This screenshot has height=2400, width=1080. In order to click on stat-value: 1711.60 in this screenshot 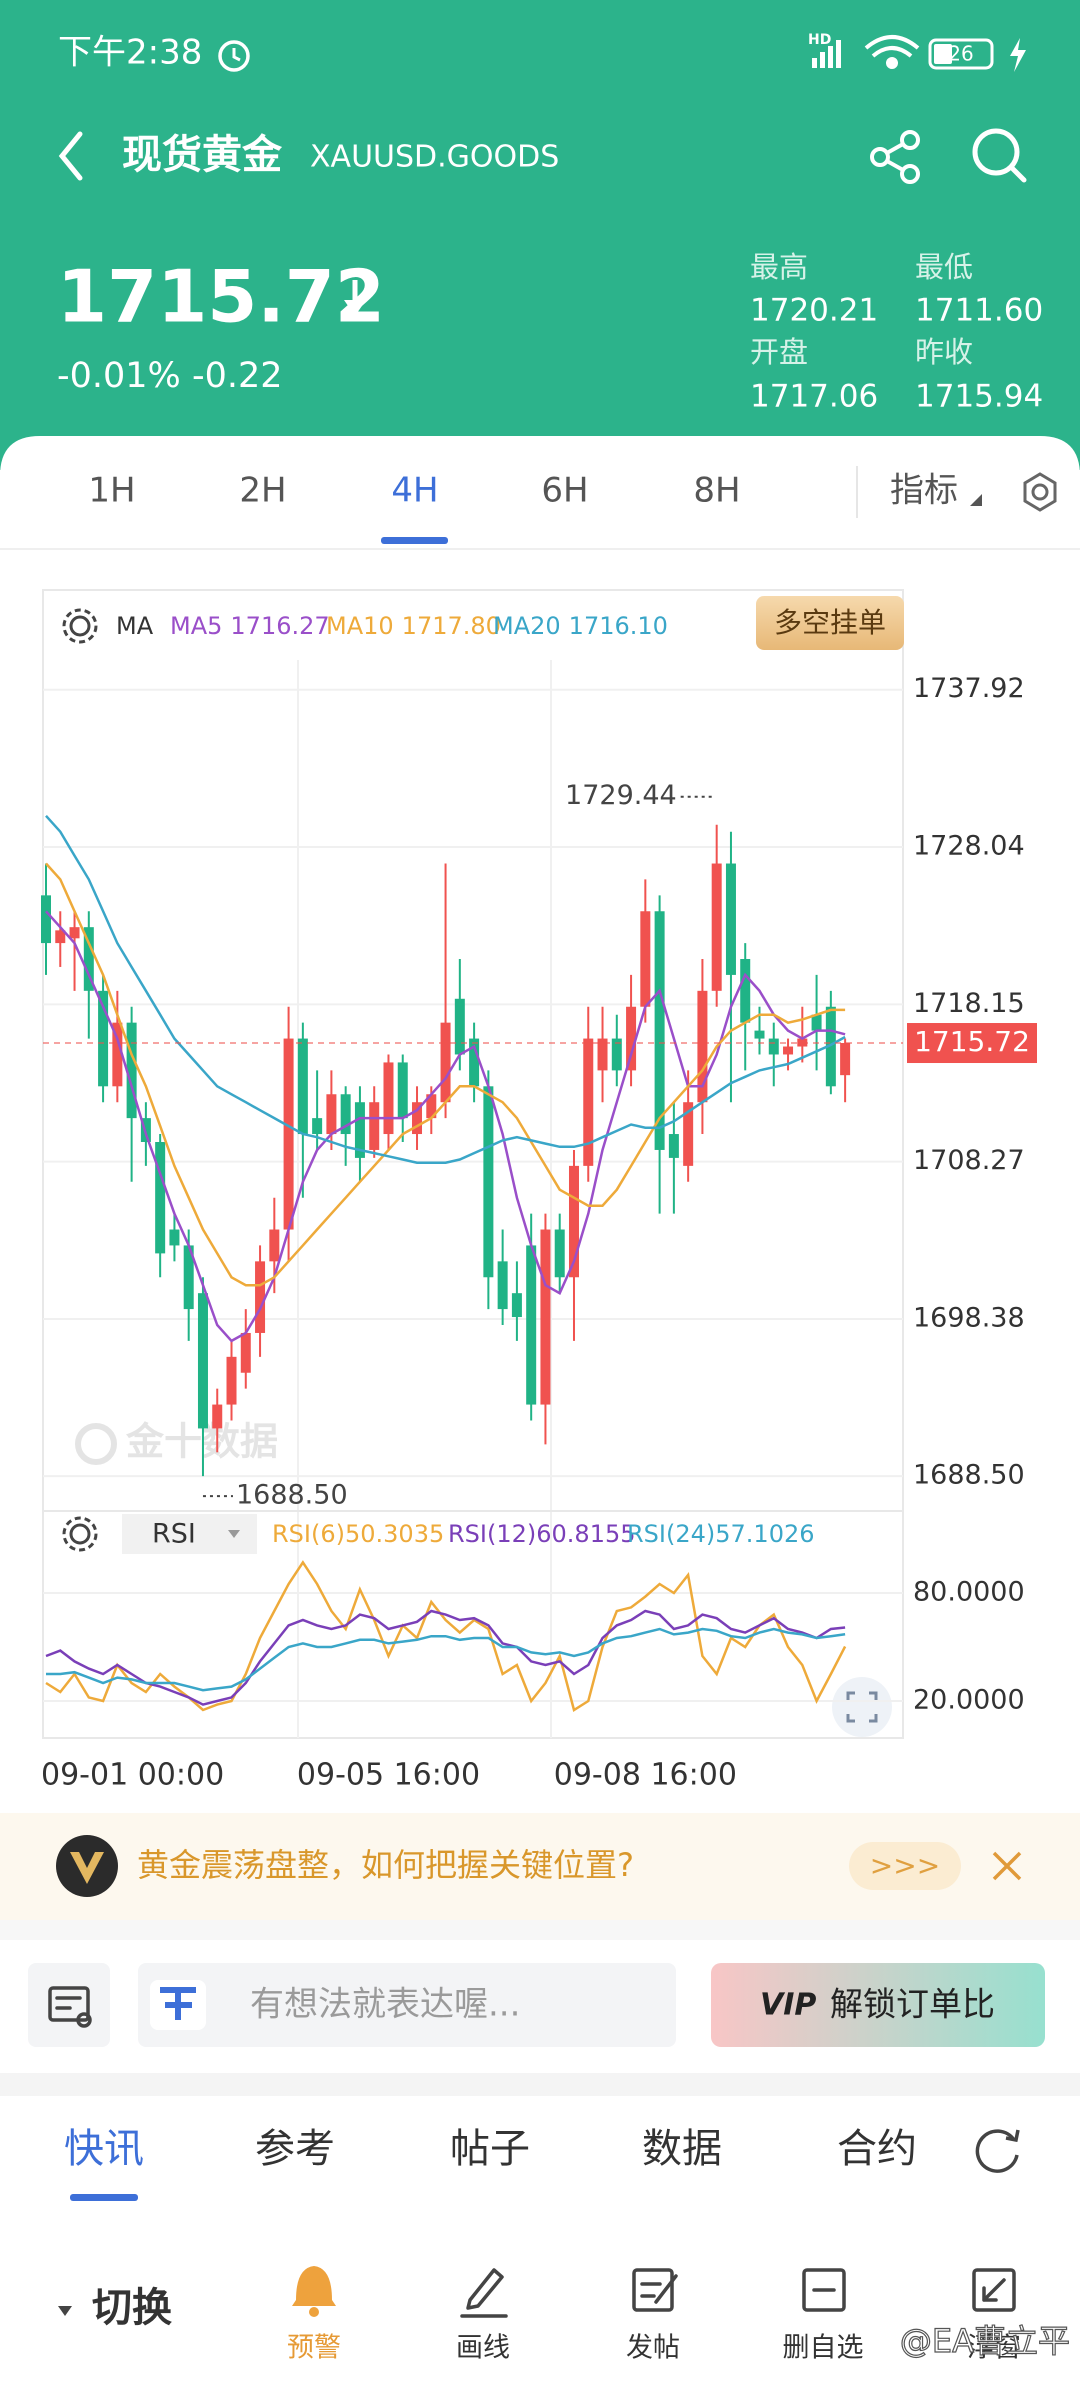, I will do `click(979, 311)`.